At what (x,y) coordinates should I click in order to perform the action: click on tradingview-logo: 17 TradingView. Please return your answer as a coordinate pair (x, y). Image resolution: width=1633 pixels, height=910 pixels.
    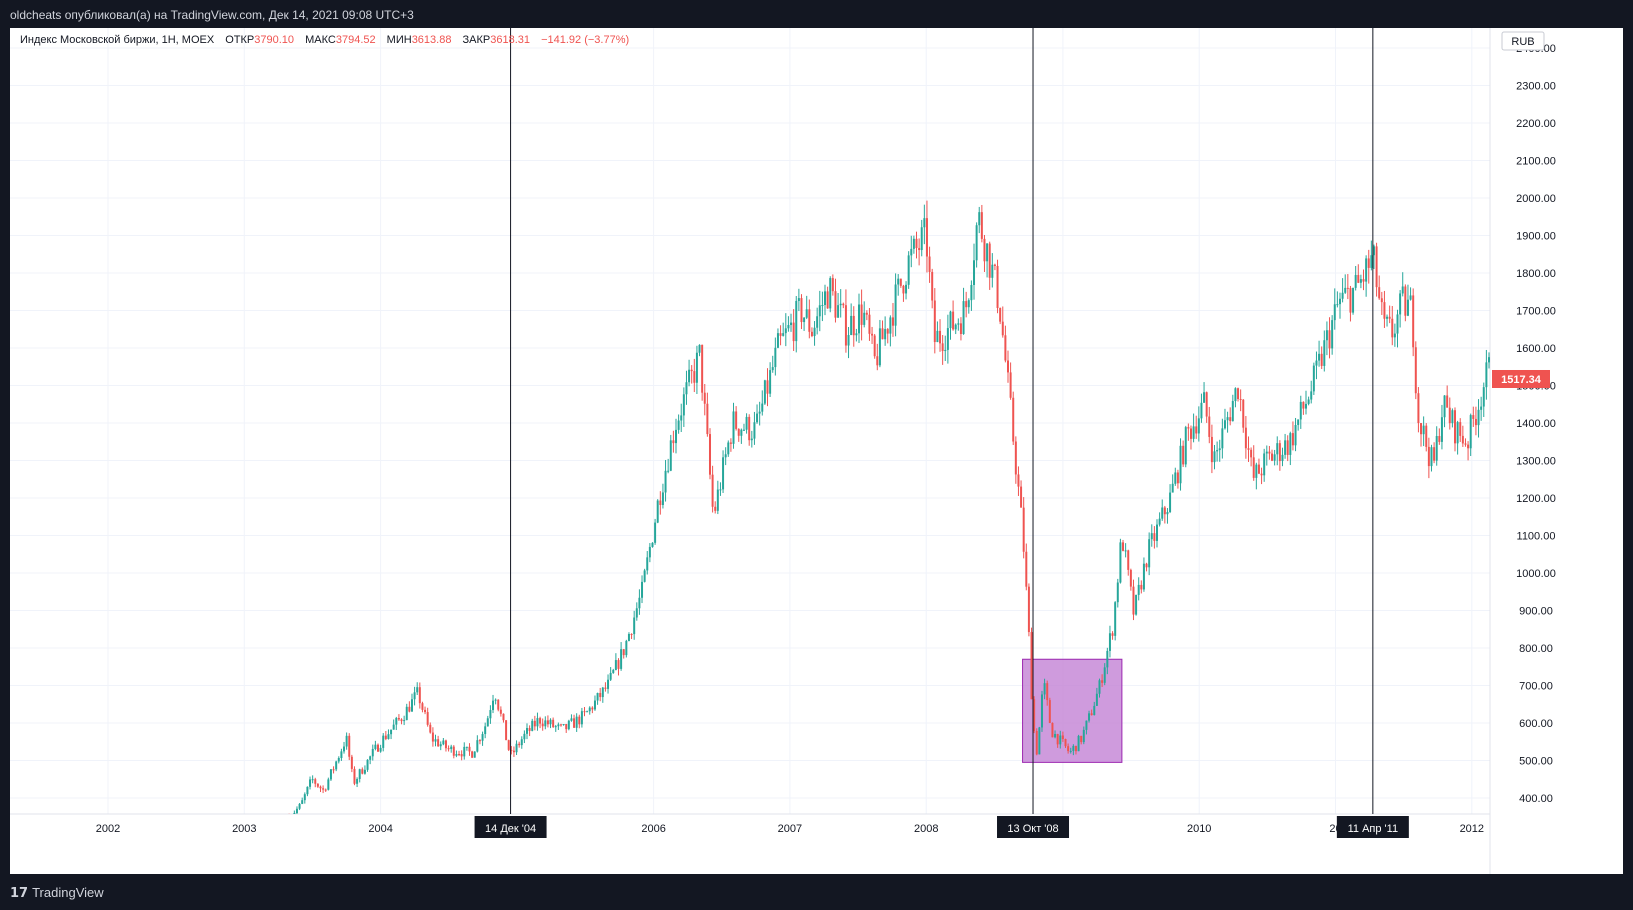
    Looking at the image, I should click on (57, 893).